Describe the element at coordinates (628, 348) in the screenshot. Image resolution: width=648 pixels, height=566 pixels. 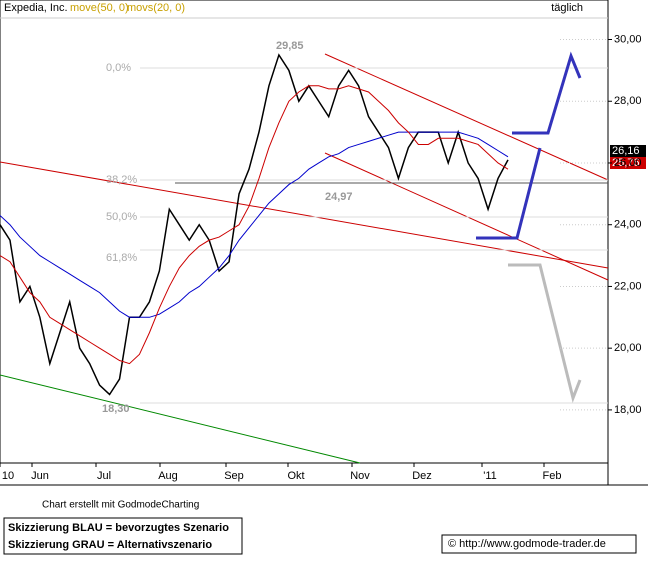
I see `y-tick-label: 20,00` at that location.